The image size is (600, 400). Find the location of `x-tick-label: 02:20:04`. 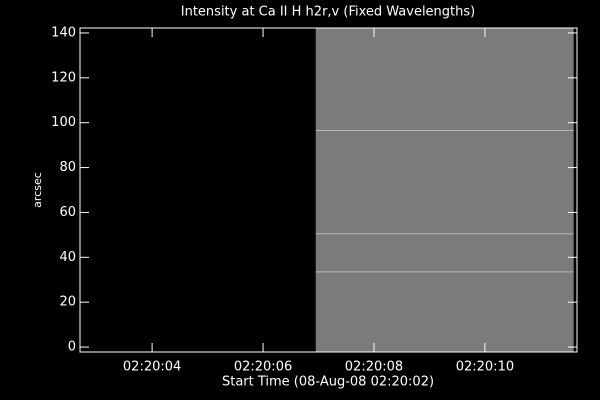

x-tick-label: 02:20:04 is located at coordinates (152, 367).